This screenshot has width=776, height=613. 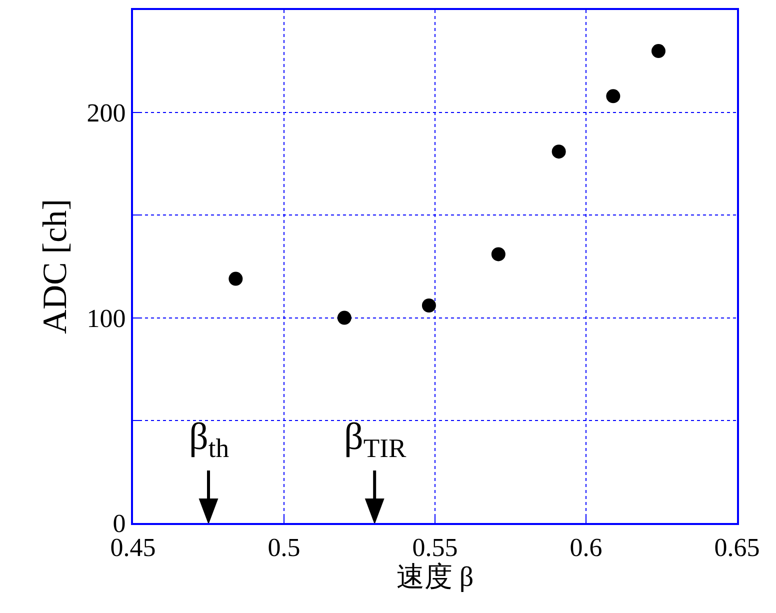 What do you see at coordinates (106, 318) in the screenshot?
I see `y-tick-label: 100` at bounding box center [106, 318].